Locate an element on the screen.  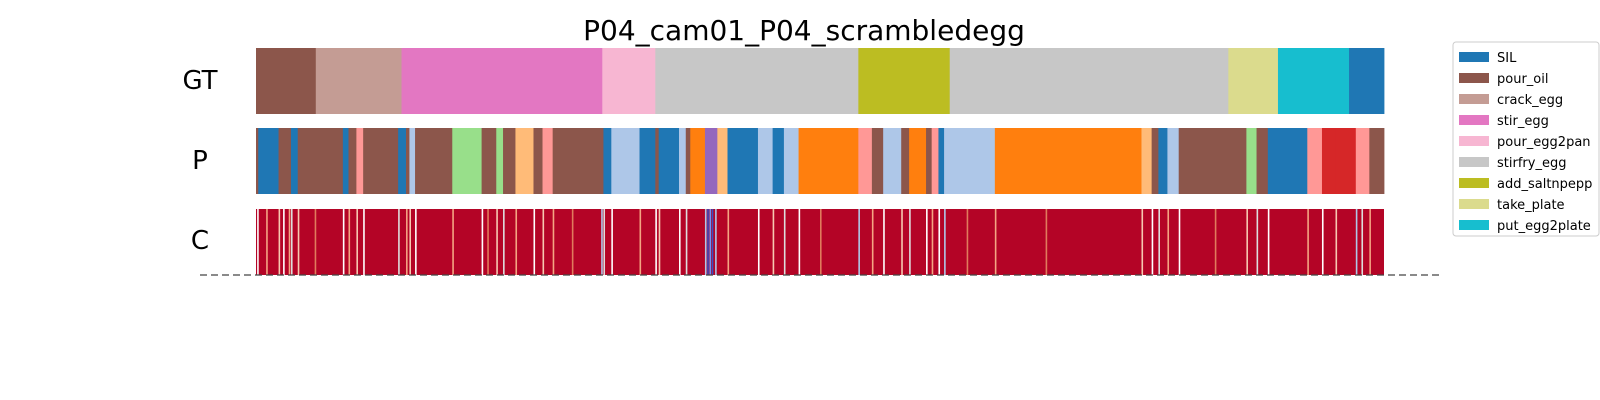
legend-label-add_saltnpepp: add_saltnpepp is located at coordinates (1544, 184).